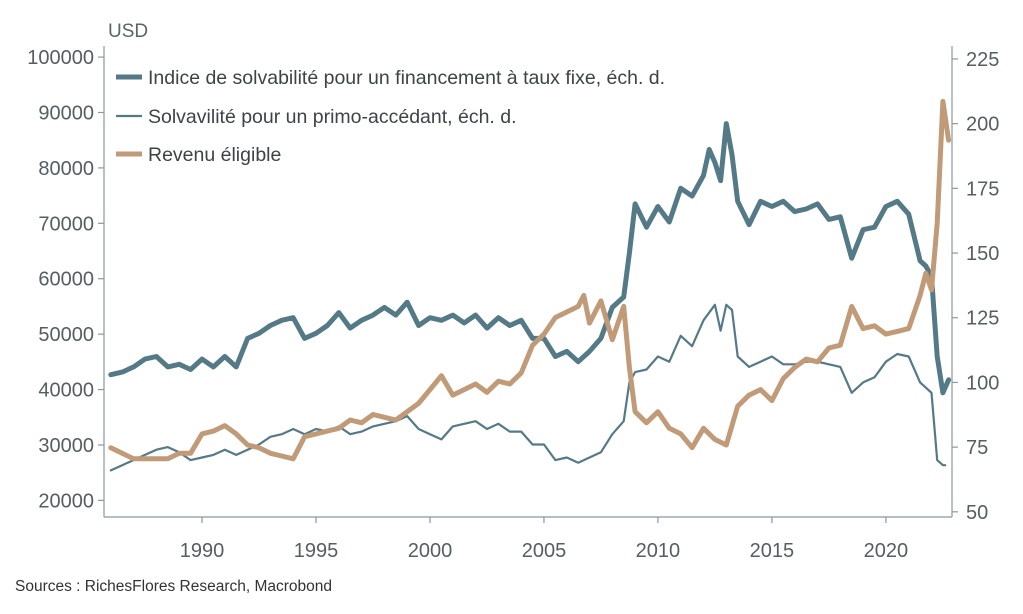  I want to click on x-tick-label: 2005, so click(544, 551).